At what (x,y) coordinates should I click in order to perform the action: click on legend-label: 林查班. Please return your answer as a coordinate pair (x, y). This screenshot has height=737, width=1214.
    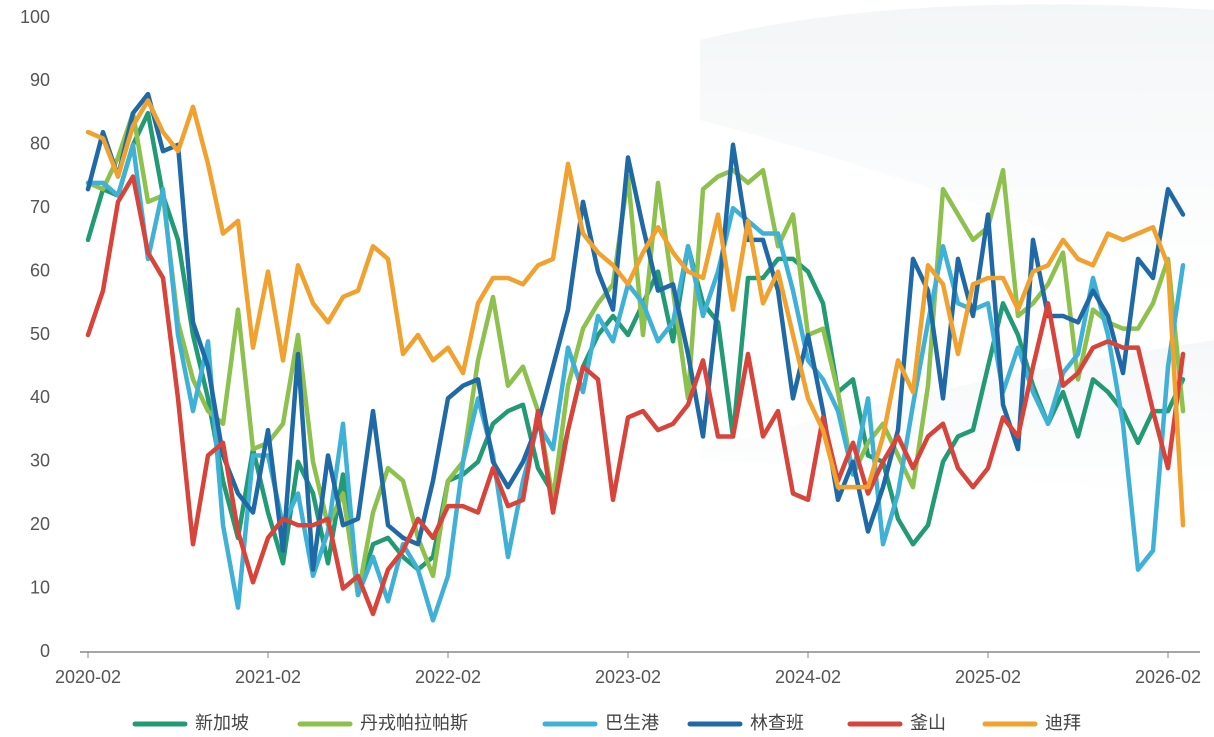
    Looking at the image, I should click on (777, 723).